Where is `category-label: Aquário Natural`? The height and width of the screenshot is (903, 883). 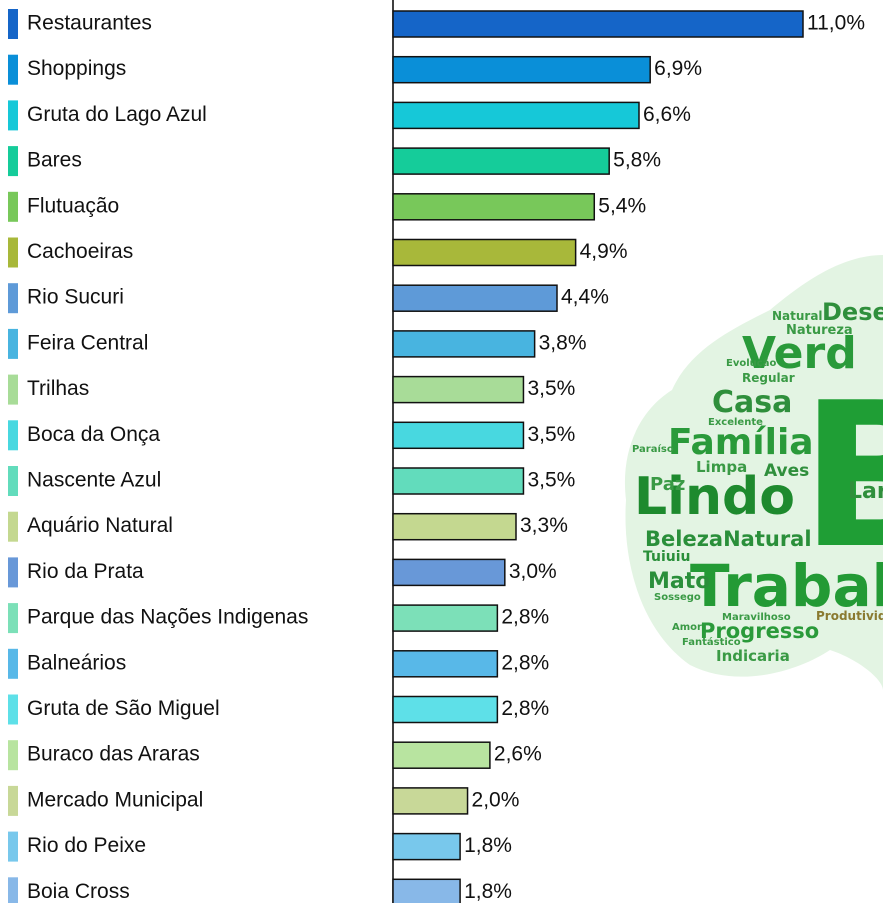 category-label: Aquário Natural is located at coordinates (100, 525).